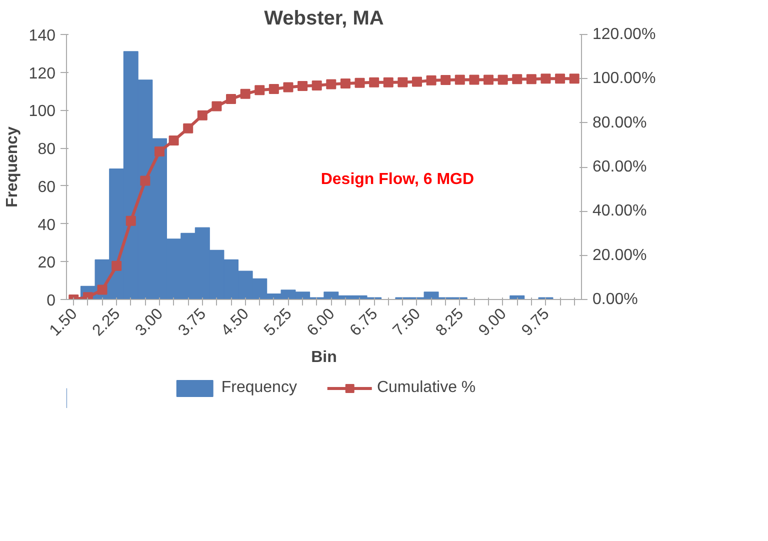 This screenshot has height=541, width=768. What do you see at coordinates (624, 34) in the screenshot?
I see `y2-tick-label: 120.00%` at bounding box center [624, 34].